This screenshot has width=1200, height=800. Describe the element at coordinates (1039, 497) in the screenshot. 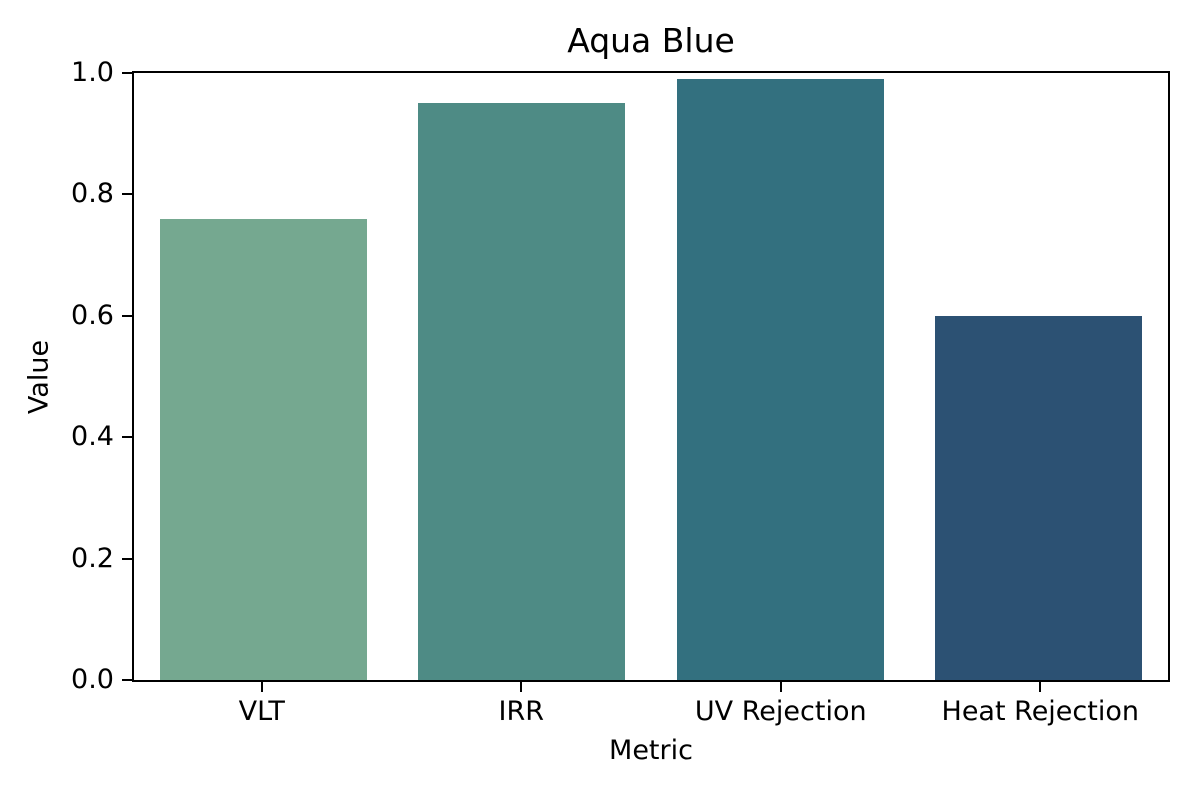

I see `bar-heat-rejection` at that location.